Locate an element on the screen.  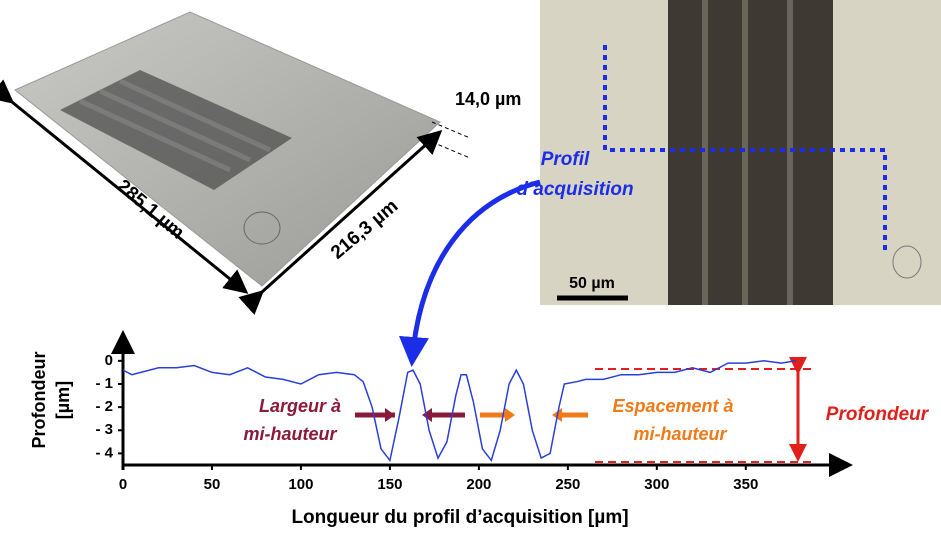
fwhm-label: mi-hauteur is located at coordinates (290, 434).